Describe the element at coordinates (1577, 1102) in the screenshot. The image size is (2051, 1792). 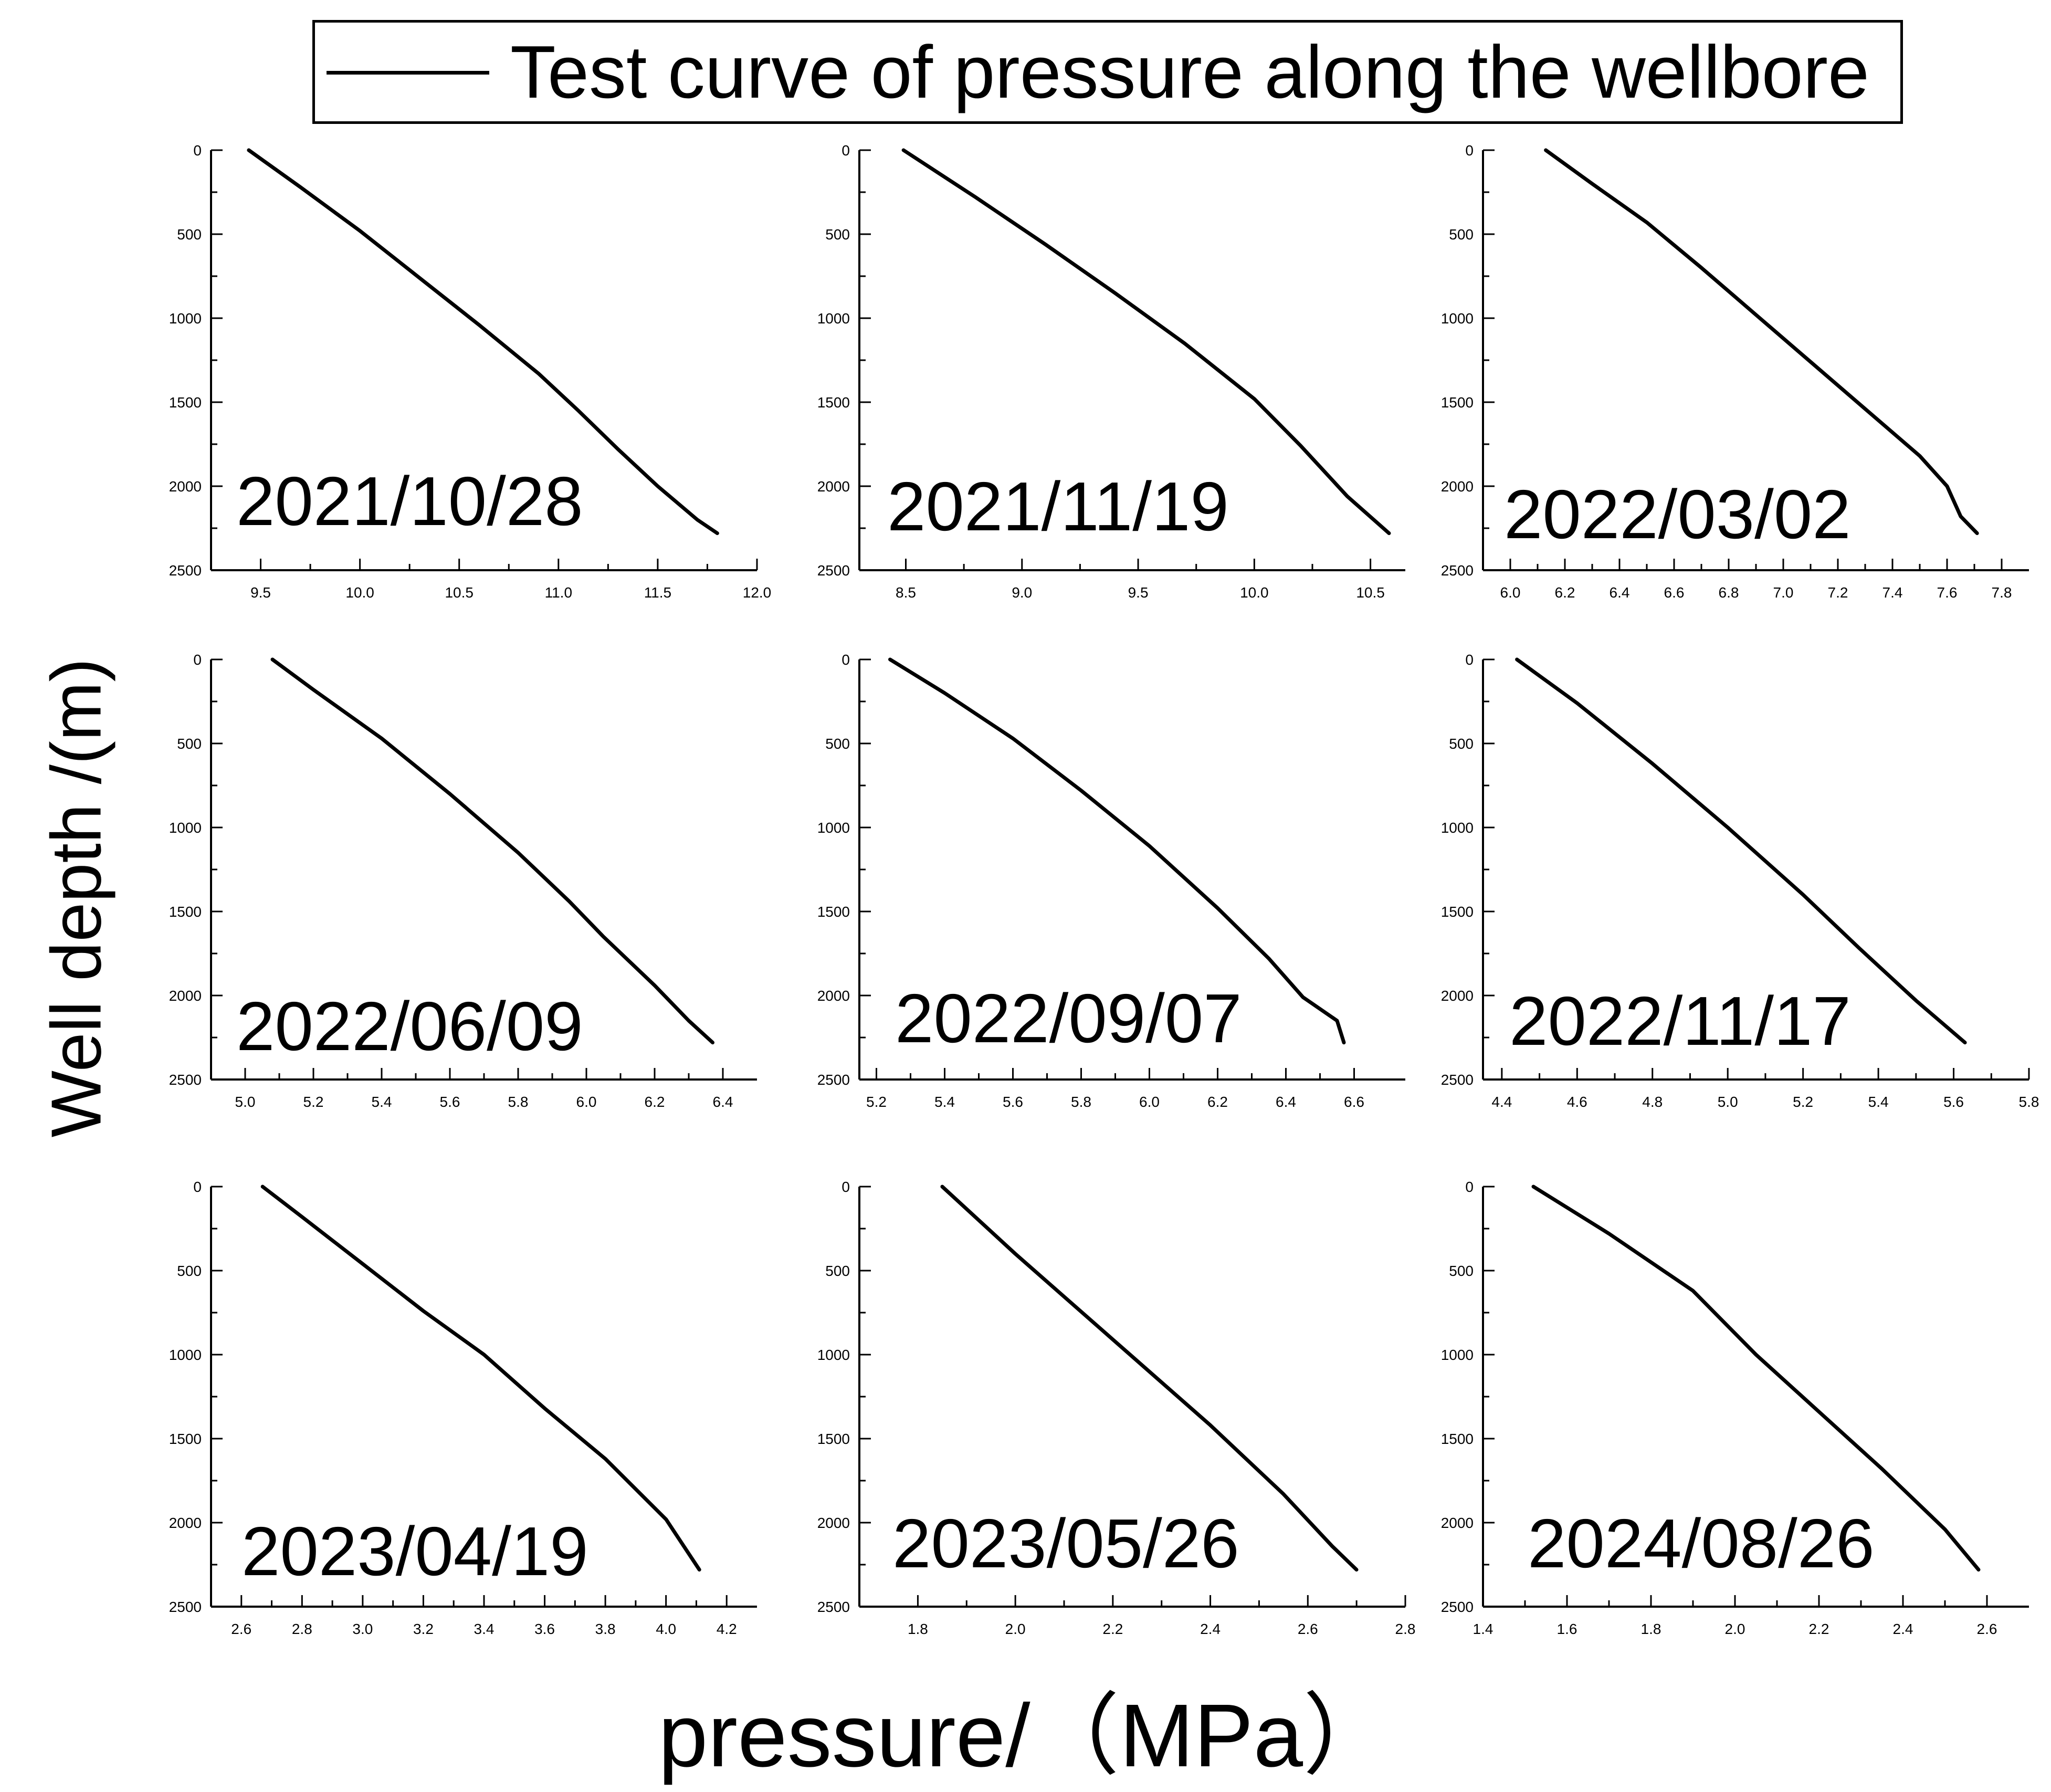
I see `x-tick-label: 4.6` at that location.